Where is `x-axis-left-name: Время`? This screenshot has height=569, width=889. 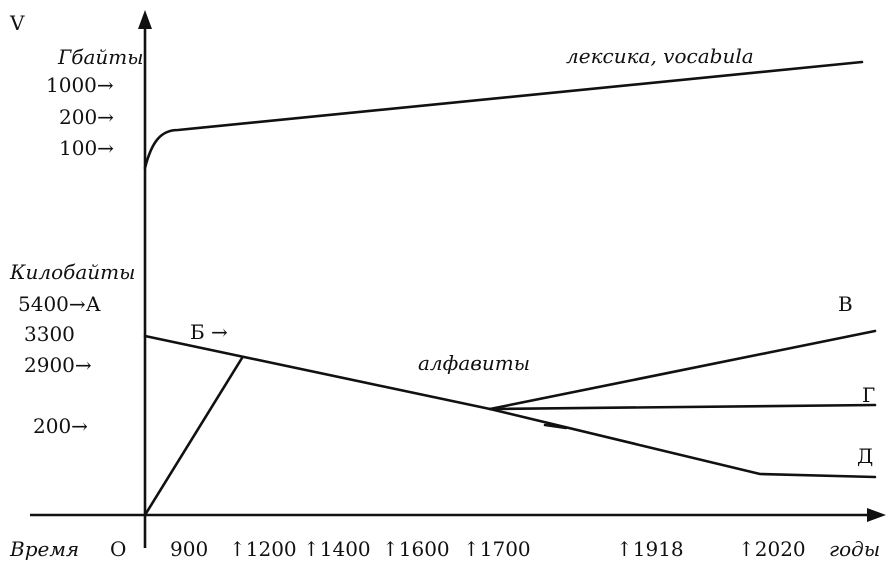
x-axis-left-name: Время is located at coordinates (44, 549).